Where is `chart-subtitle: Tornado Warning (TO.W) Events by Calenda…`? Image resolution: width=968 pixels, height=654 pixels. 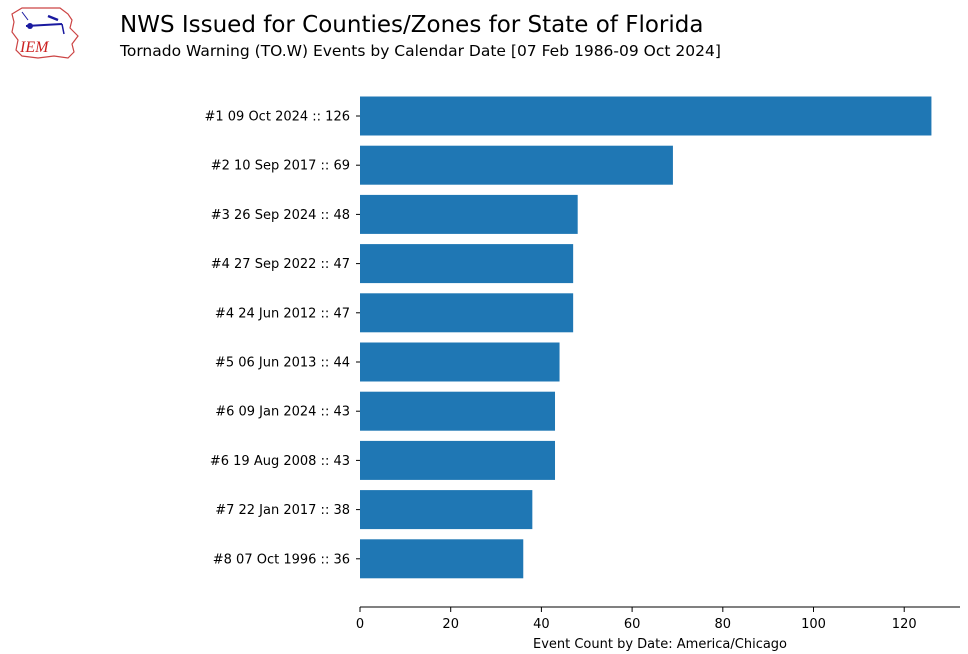 chart-subtitle: Tornado Warning (TO.W) Events by Calenda… is located at coordinates (420, 51).